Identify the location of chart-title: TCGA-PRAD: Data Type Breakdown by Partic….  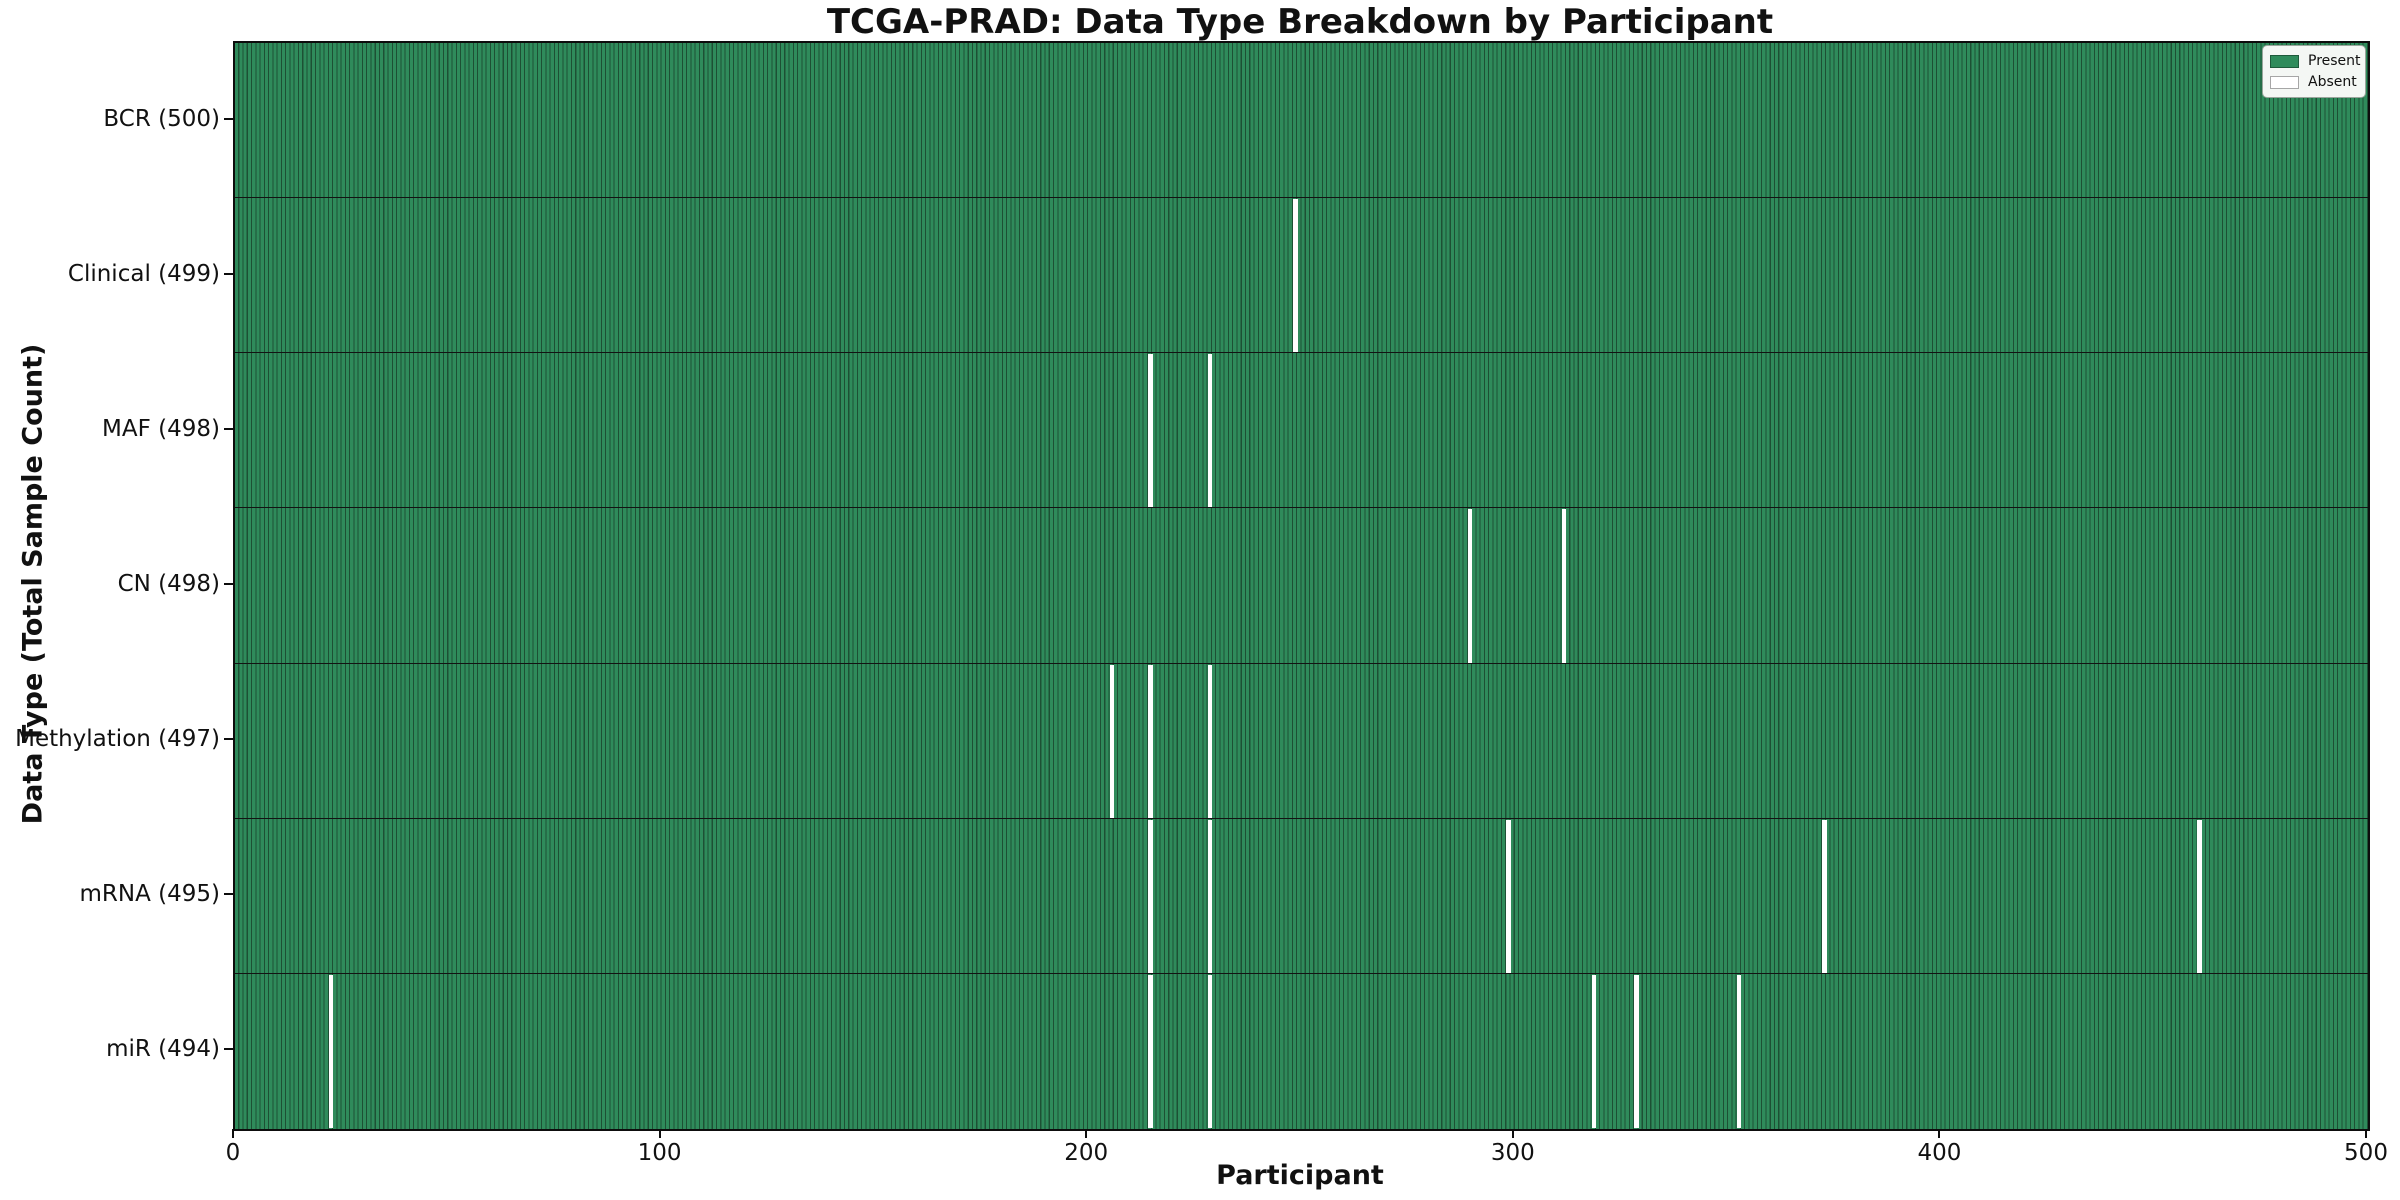
(1300, 22).